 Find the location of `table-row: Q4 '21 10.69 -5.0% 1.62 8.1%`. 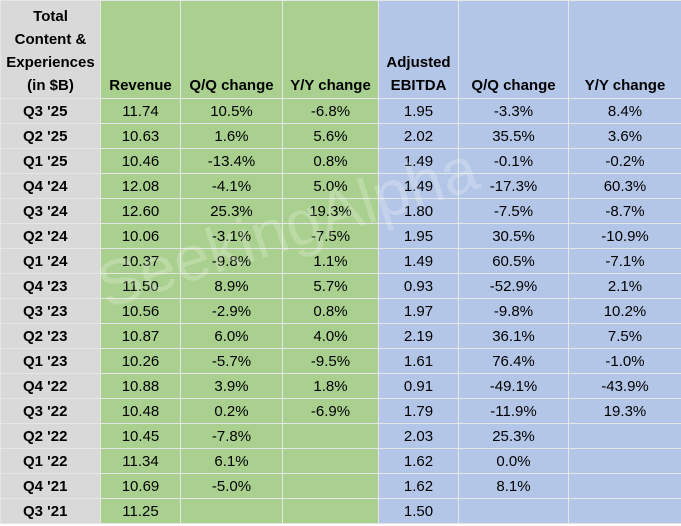

table-row: Q4 '21 10.69 -5.0% 1.62 8.1% is located at coordinates (340, 486).